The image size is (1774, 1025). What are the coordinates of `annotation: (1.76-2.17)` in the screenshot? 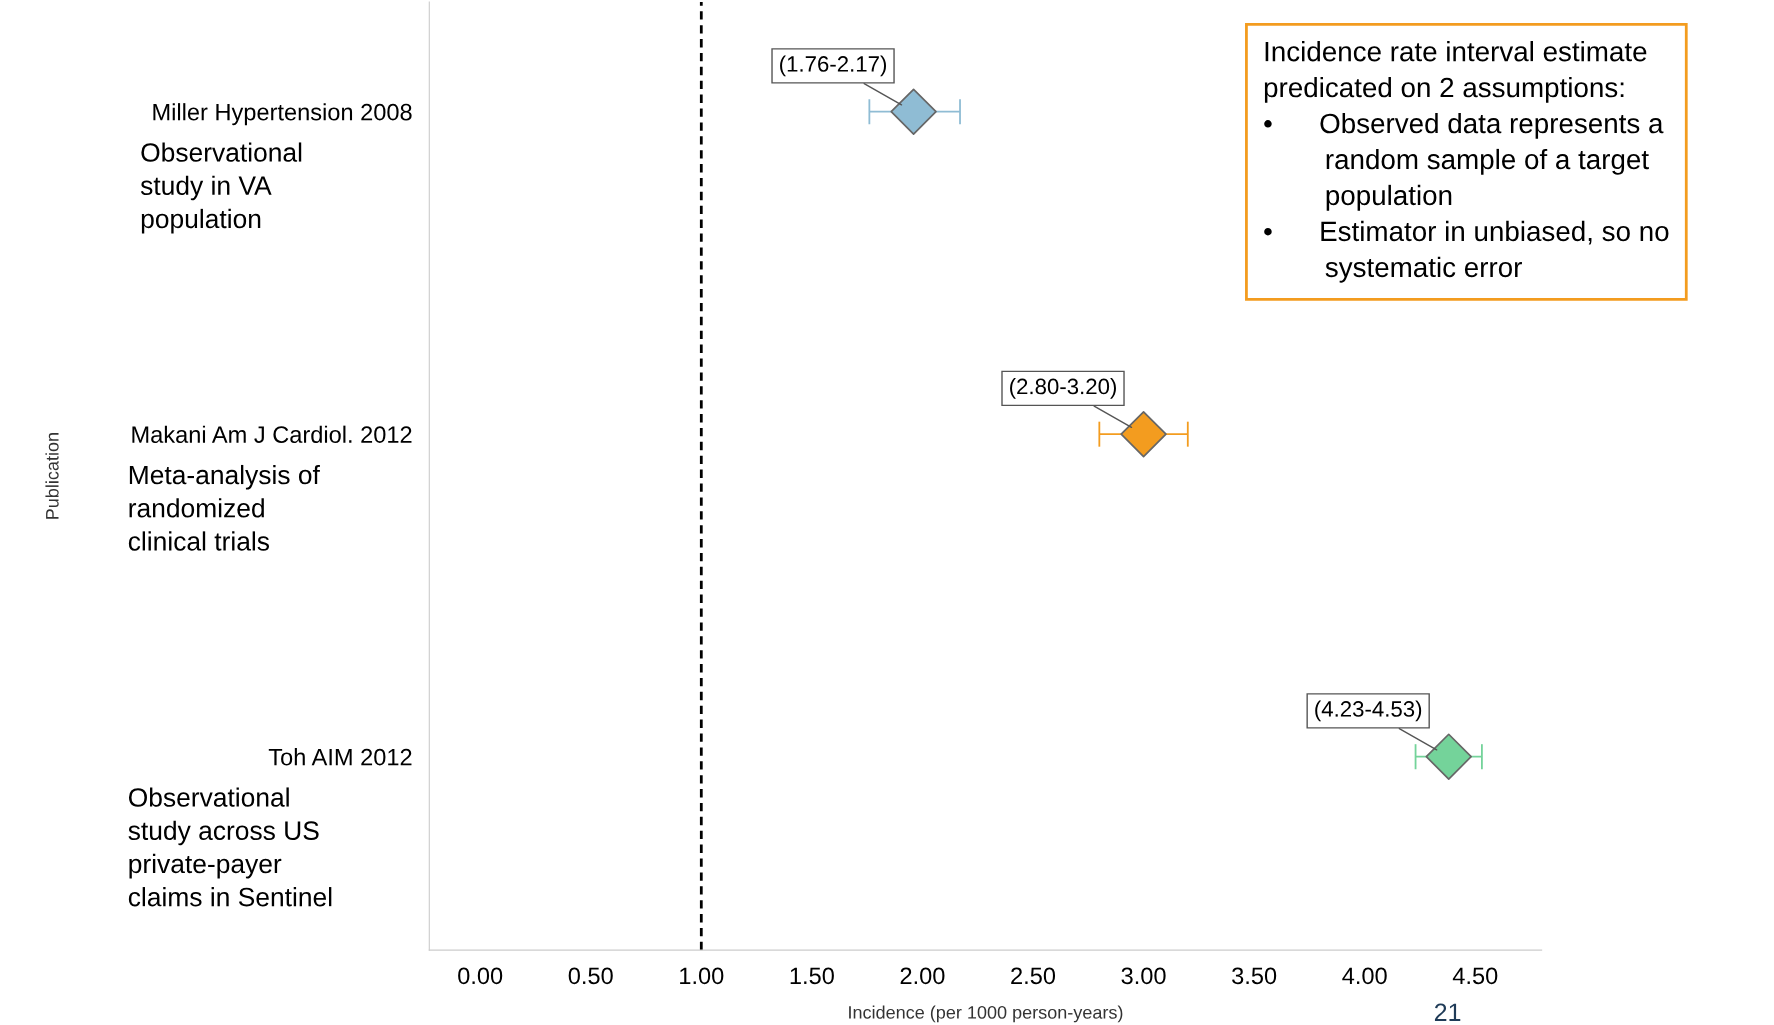 It's located at (833, 66).